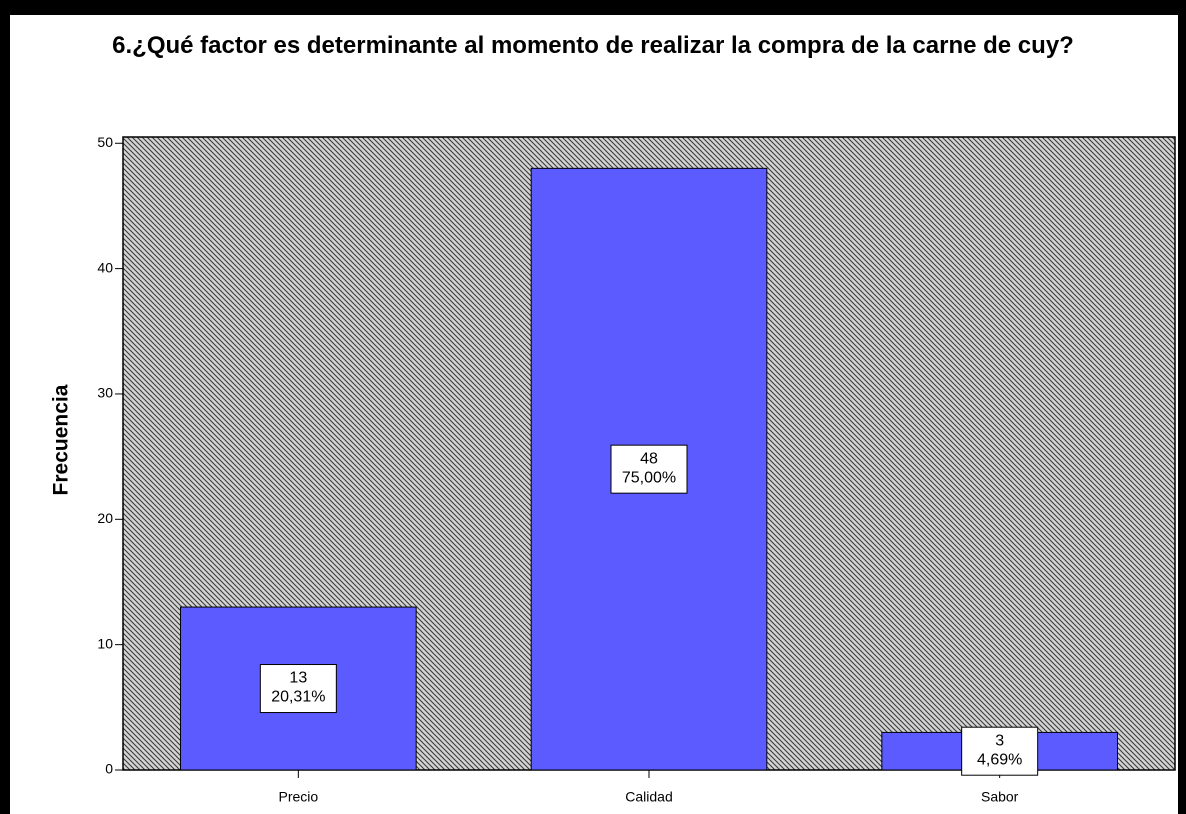 This screenshot has height=814, width=1186. Describe the element at coordinates (648, 797) in the screenshot. I see `x-tick-label: Calidad` at that location.